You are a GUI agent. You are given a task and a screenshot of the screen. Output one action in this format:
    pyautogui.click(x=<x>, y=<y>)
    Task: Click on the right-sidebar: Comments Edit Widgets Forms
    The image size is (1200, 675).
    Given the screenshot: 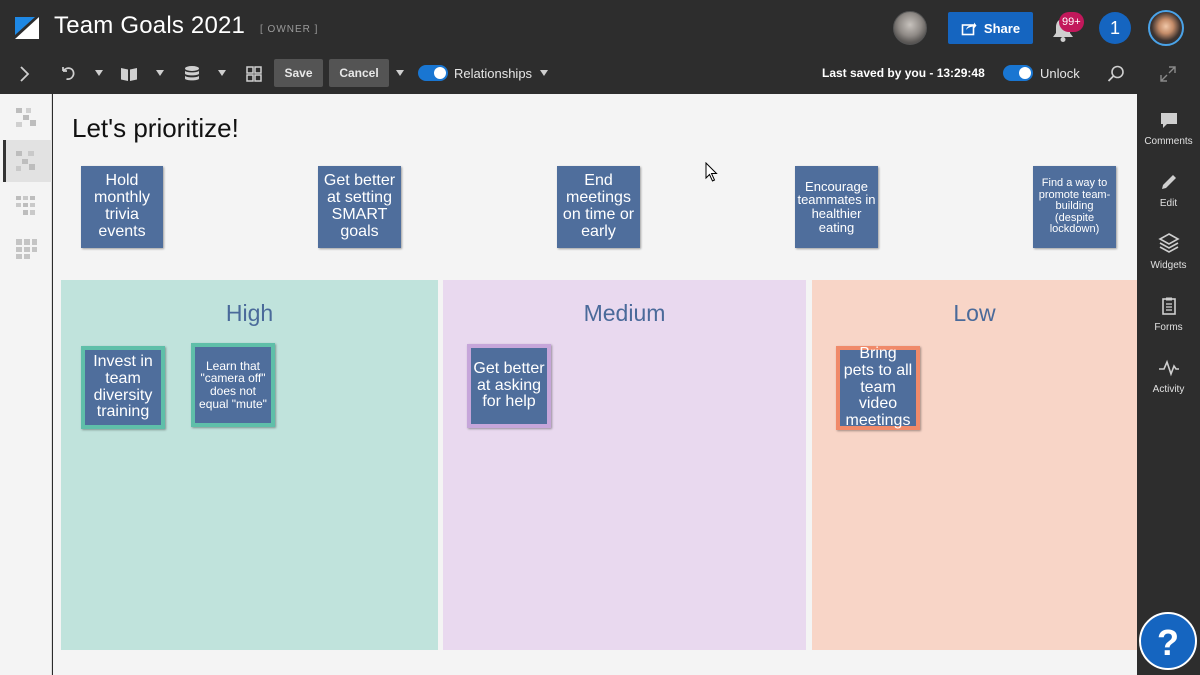 What is the action you would take?
    pyautogui.click(x=1168, y=384)
    